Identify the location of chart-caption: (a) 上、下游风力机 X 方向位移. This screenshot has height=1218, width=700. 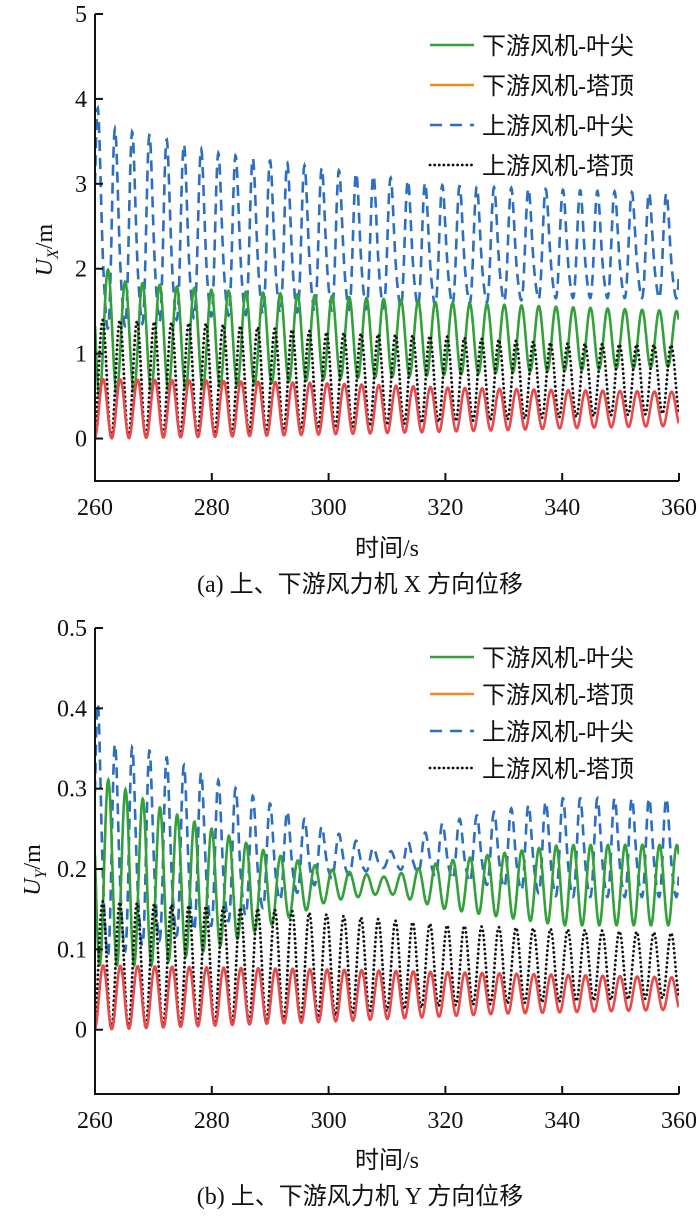
(360, 584).